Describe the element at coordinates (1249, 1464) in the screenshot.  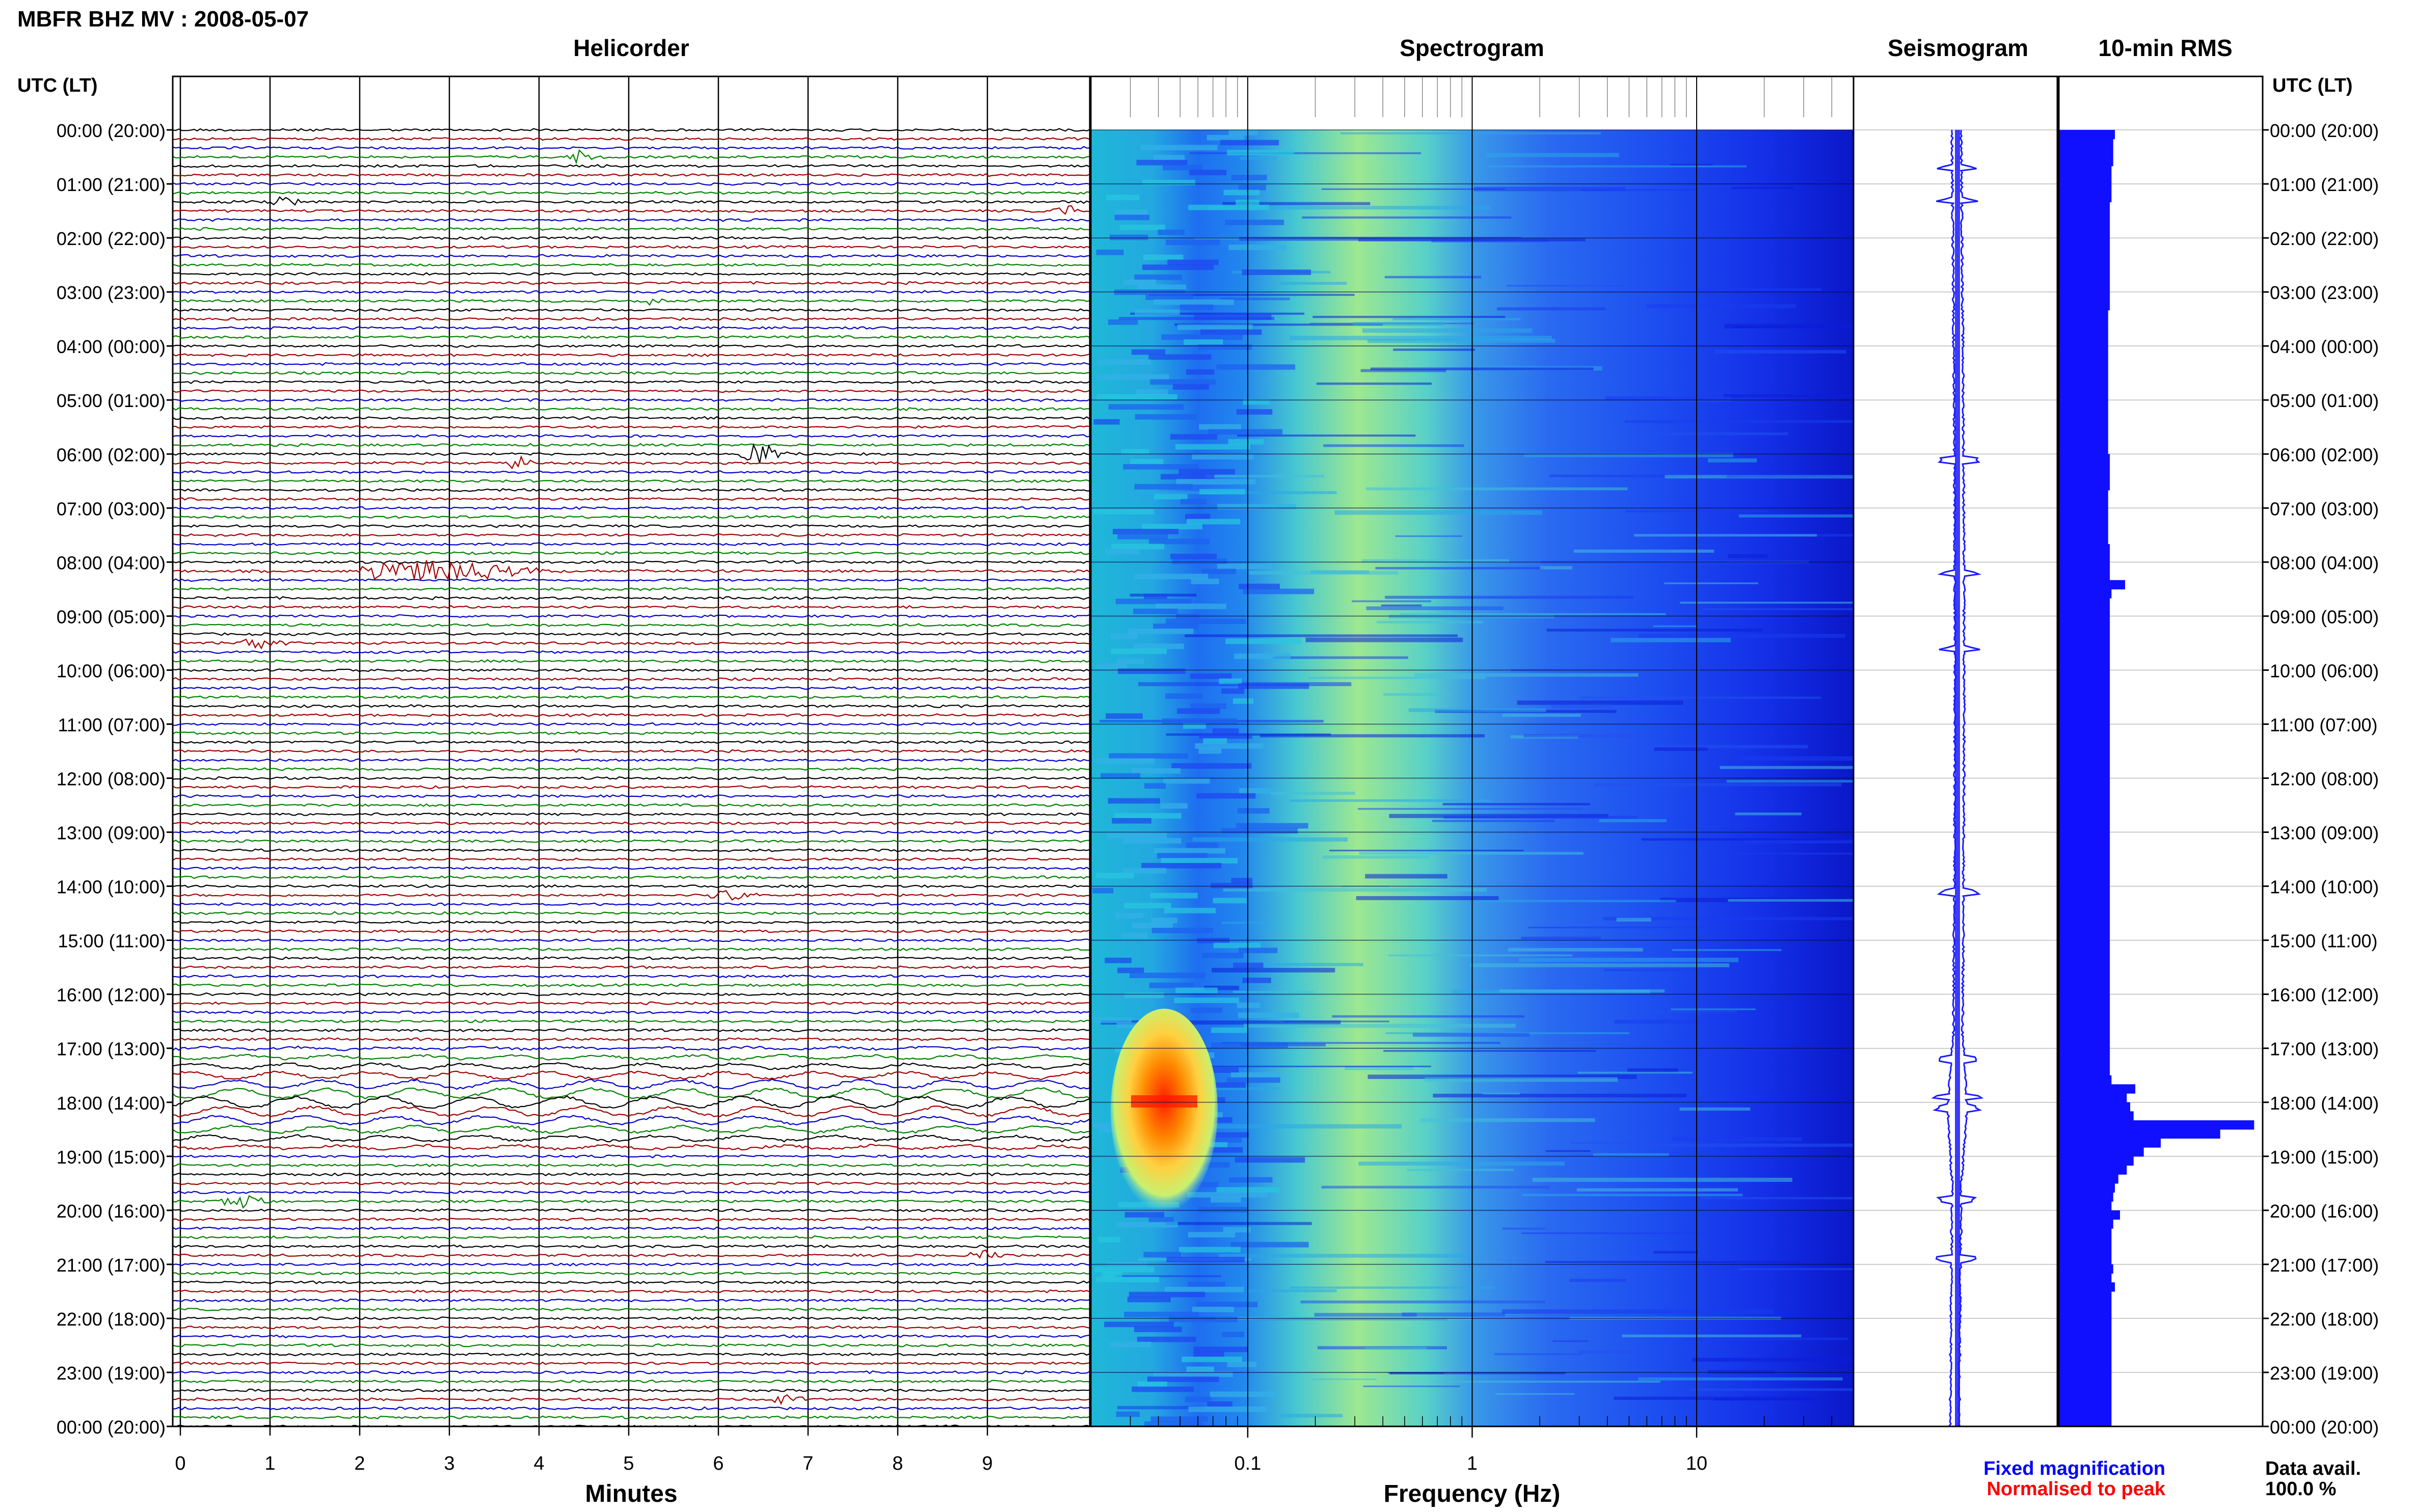
I see `spectrogram-x-tick-label: 0.1` at that location.